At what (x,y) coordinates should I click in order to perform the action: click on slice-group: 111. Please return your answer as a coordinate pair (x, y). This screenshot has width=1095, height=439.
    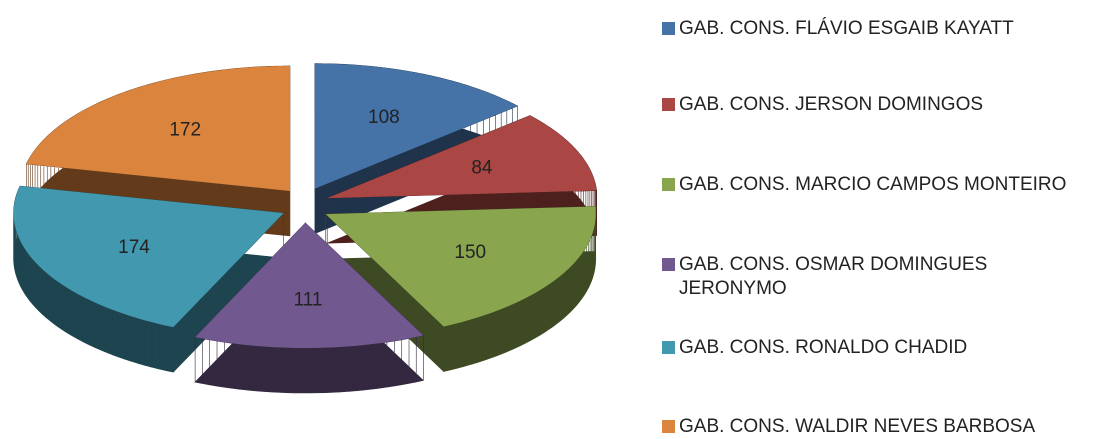
    Looking at the image, I should click on (309, 308).